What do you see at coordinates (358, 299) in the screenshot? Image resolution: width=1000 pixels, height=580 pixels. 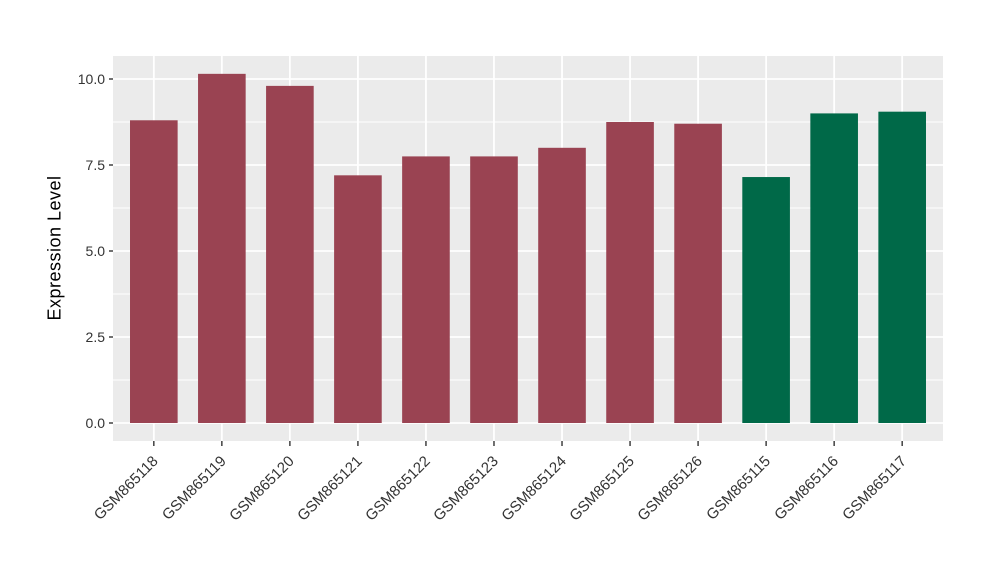 I see `bar-GSM865121` at bounding box center [358, 299].